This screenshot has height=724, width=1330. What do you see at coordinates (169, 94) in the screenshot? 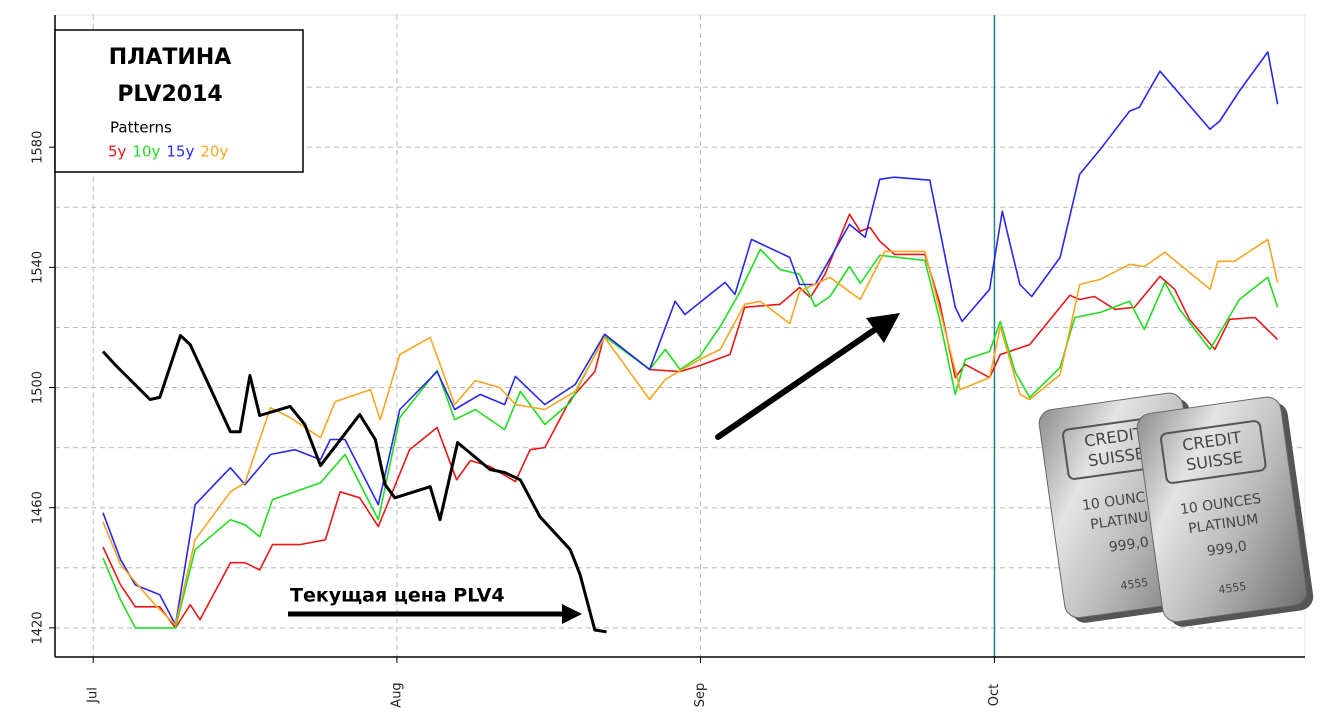
I see `chart-subtitle: PLV2014` at bounding box center [169, 94].